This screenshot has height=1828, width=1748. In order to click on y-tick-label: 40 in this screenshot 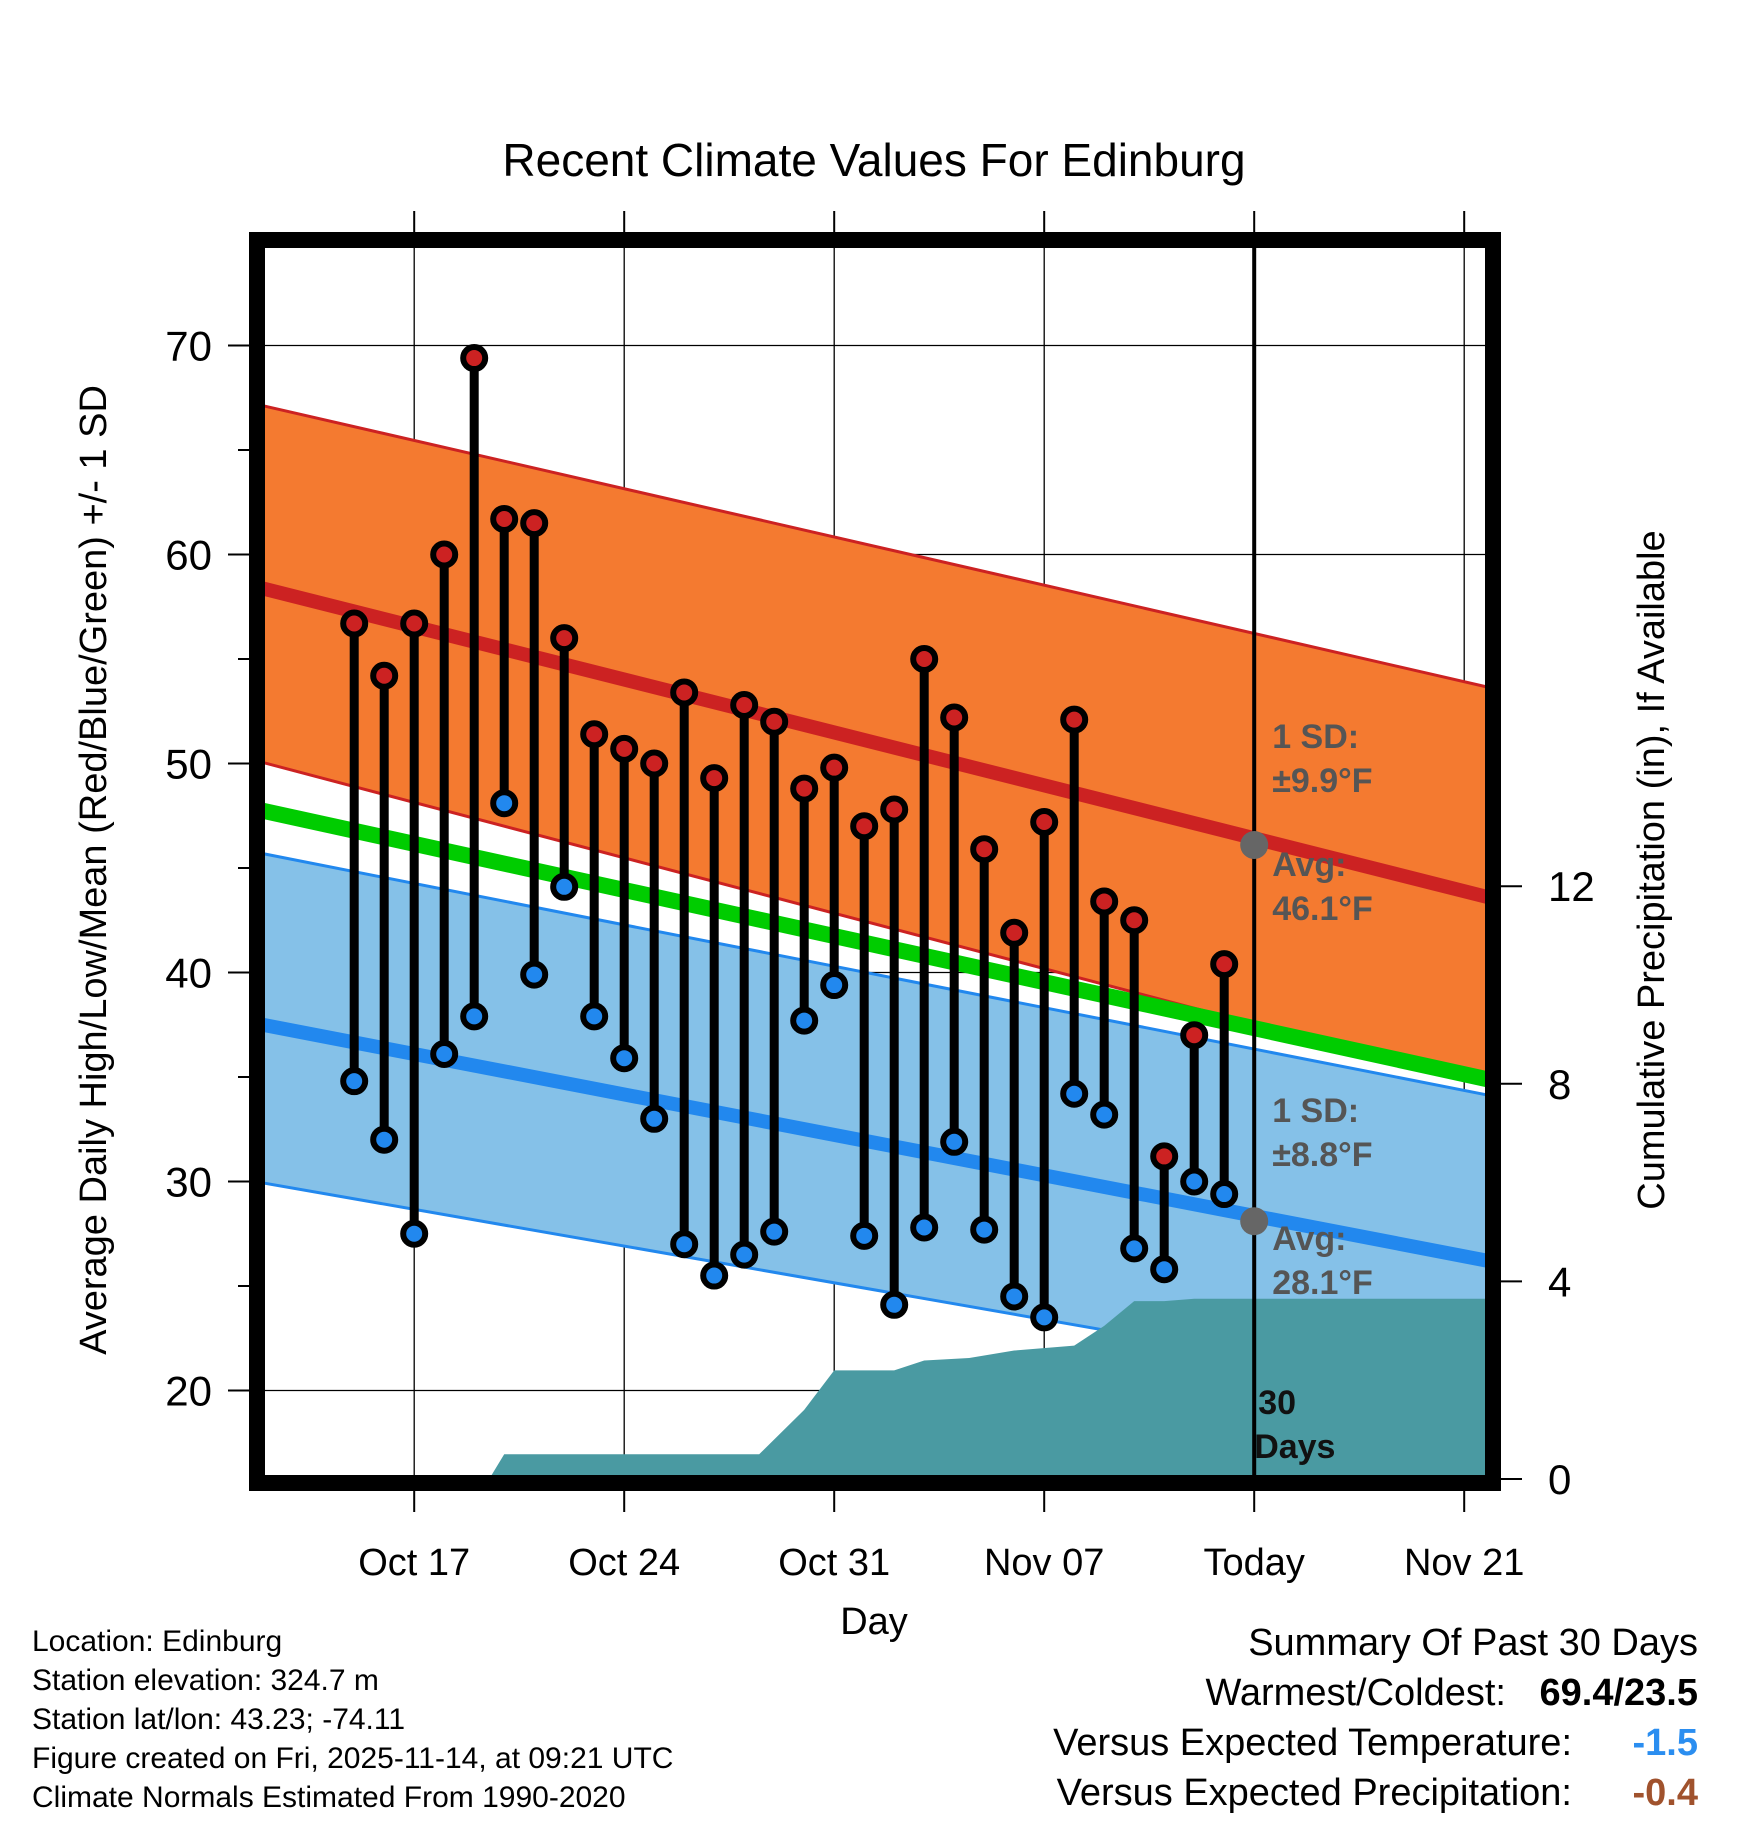, I will do `click(188, 973)`.